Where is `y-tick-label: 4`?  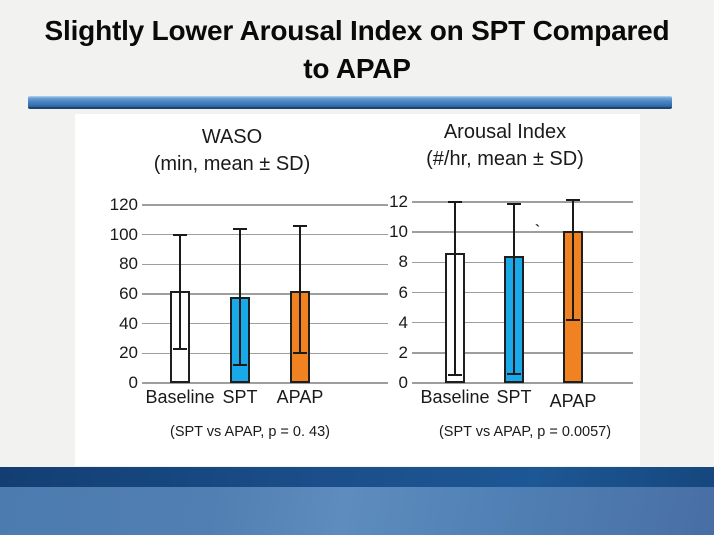
y-tick-label: 4 is located at coordinates (403, 322).